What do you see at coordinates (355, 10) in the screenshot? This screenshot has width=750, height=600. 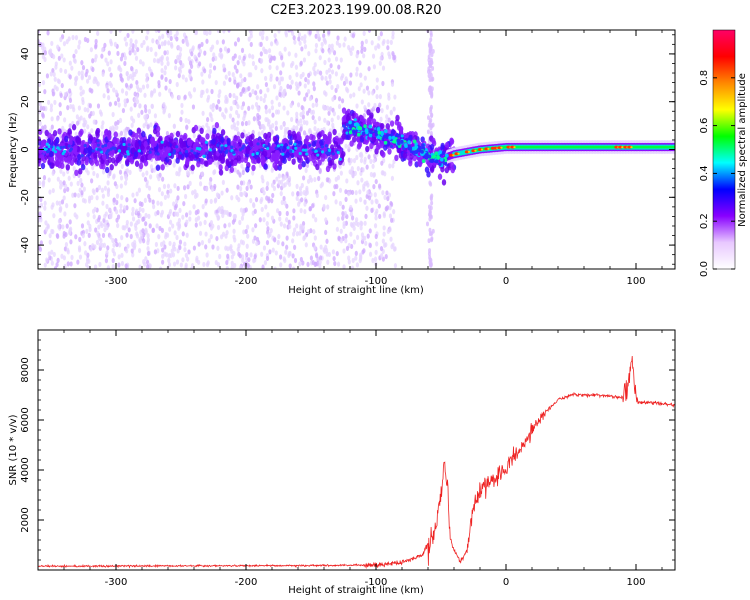 I see `figure-title: C2E3.2023.199.00.08.R20` at bounding box center [355, 10].